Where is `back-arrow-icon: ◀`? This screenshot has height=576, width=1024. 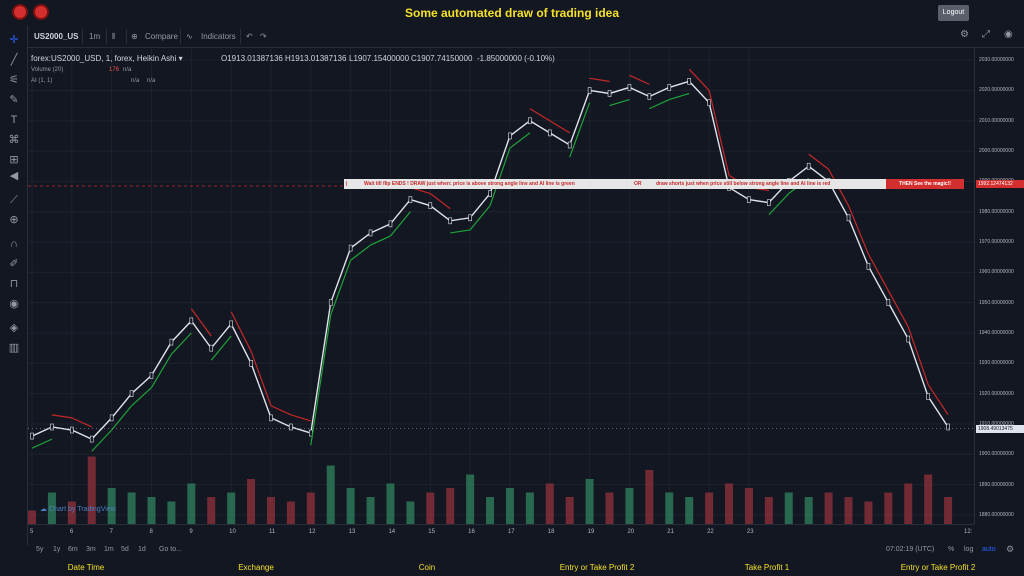
back-arrow-icon: ◀ is located at coordinates (14, 176).